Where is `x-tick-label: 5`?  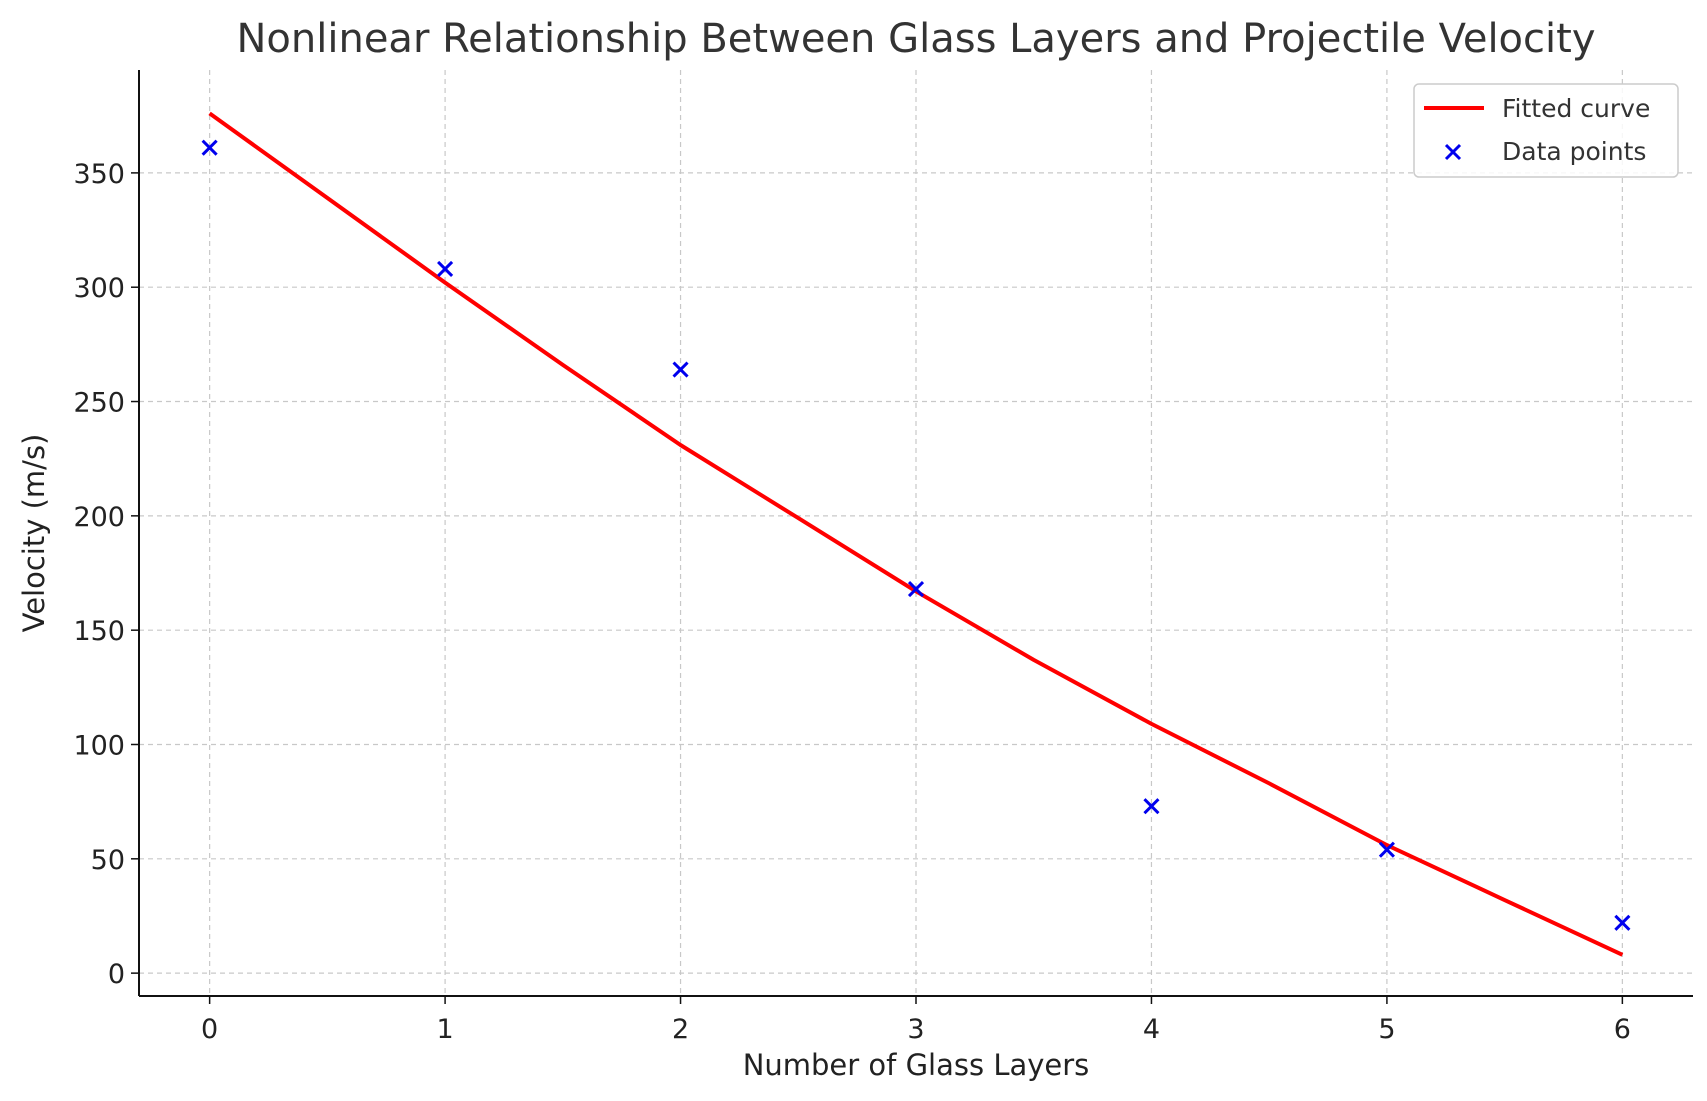 x-tick-label: 5 is located at coordinates (1386, 1029).